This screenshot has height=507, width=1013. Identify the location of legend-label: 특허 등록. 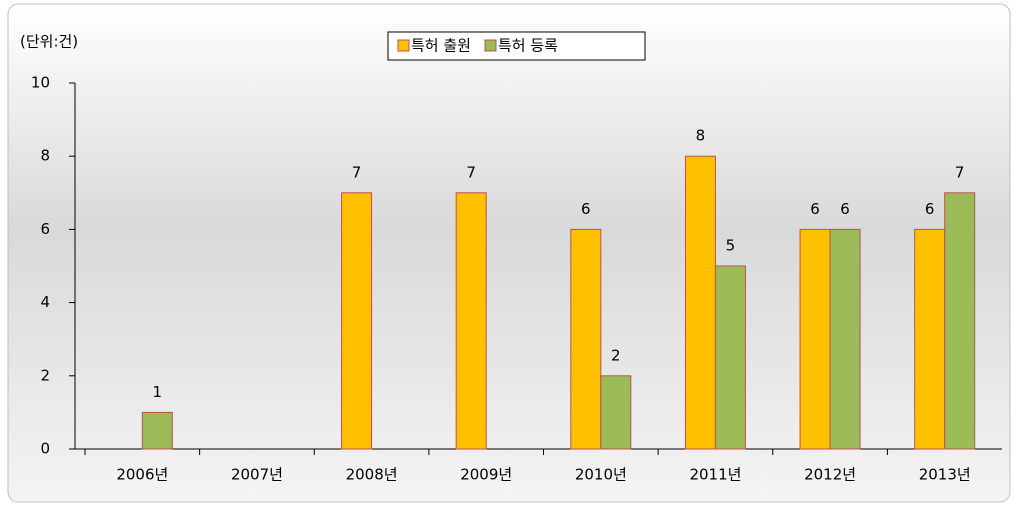
(528, 46).